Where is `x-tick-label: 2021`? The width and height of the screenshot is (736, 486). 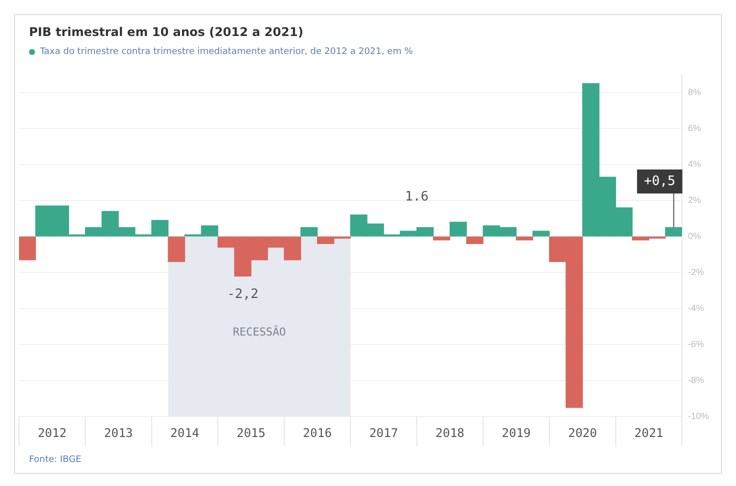 x-tick-label: 2021 is located at coordinates (649, 433).